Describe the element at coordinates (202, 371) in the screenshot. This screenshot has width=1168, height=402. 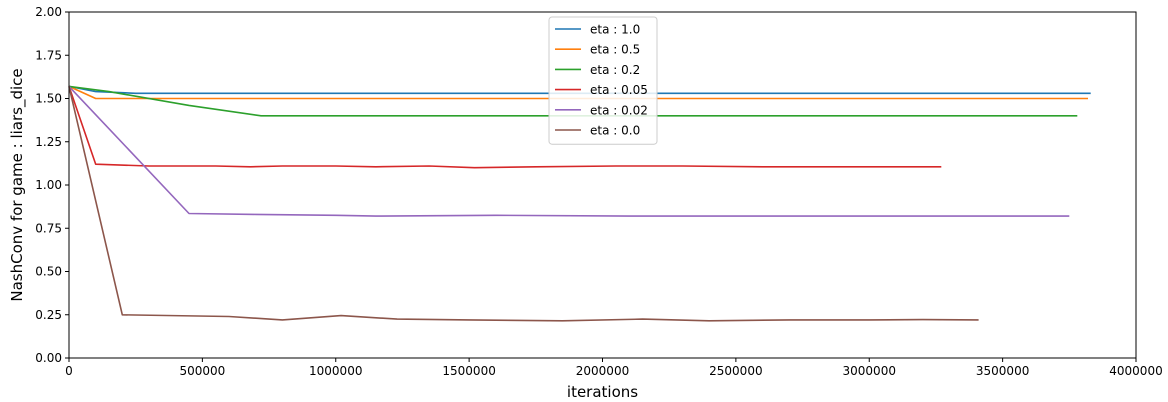
I see `x-tick-label: 500000` at that location.